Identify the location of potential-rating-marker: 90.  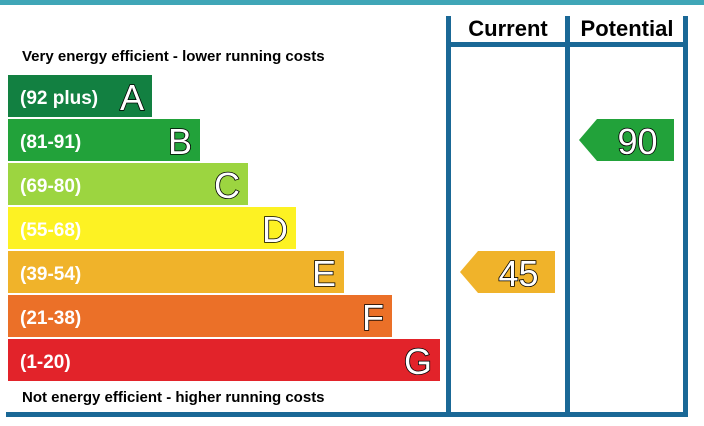
(626, 141).